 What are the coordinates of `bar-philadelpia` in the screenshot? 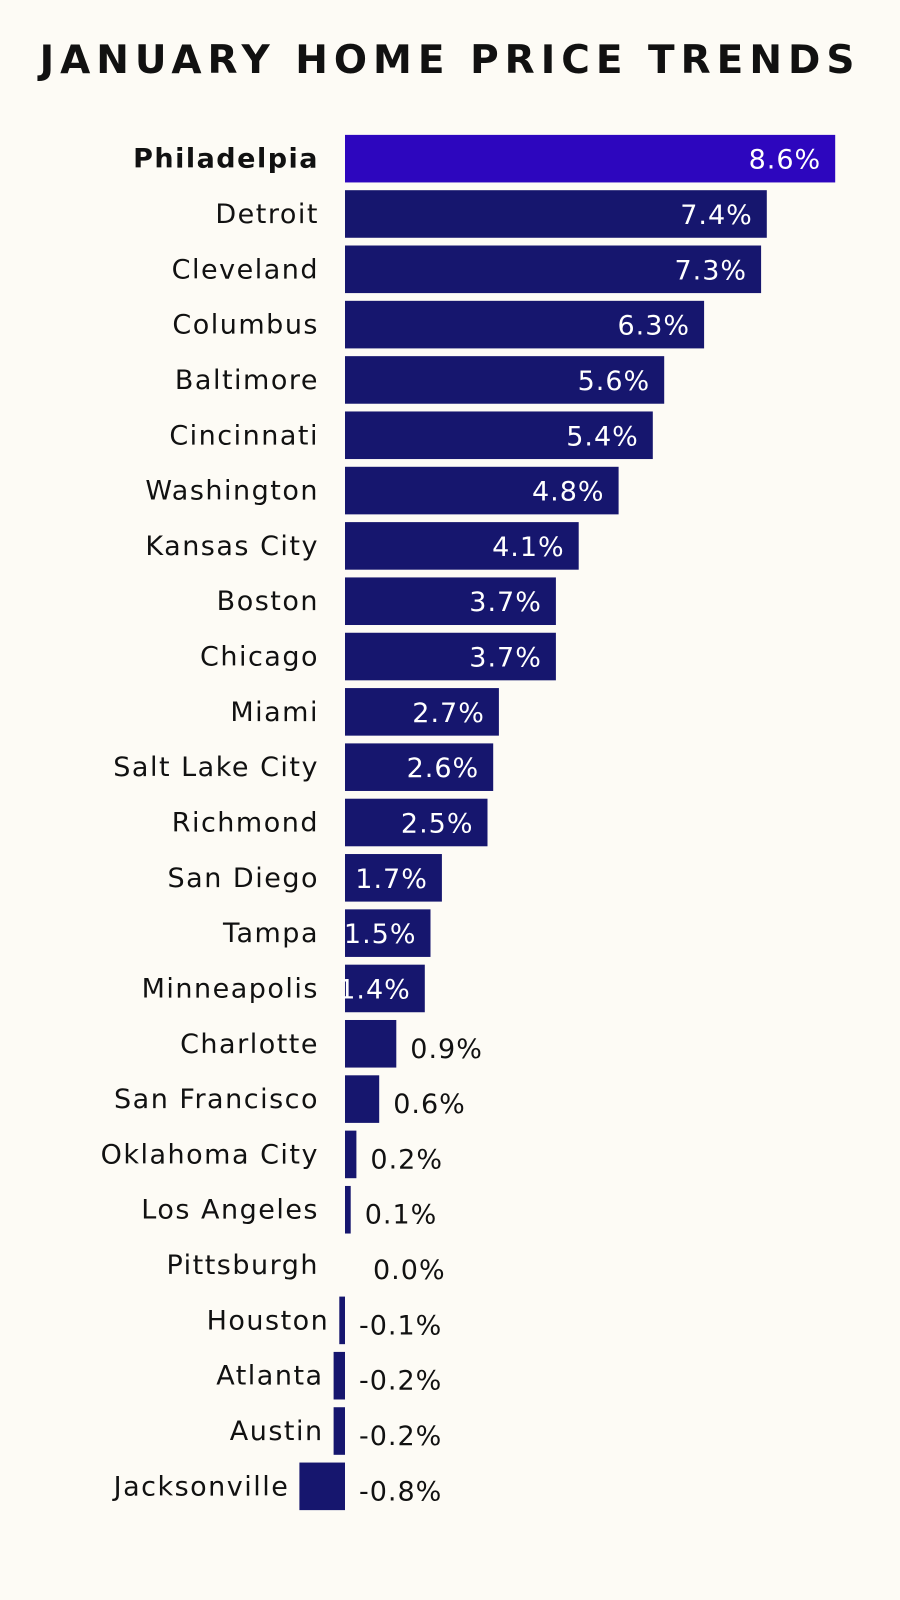 It's located at (590, 158).